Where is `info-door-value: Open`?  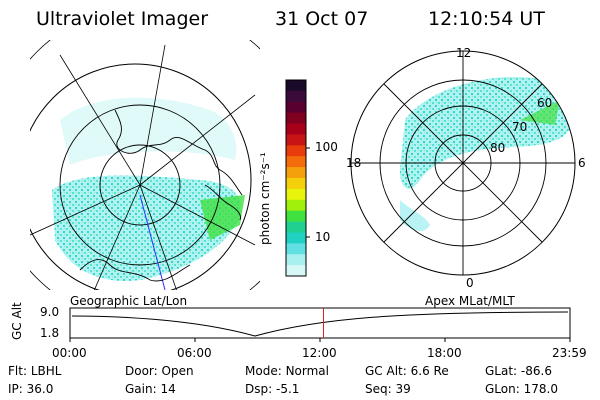
info-door-value: Open is located at coordinates (177, 371).